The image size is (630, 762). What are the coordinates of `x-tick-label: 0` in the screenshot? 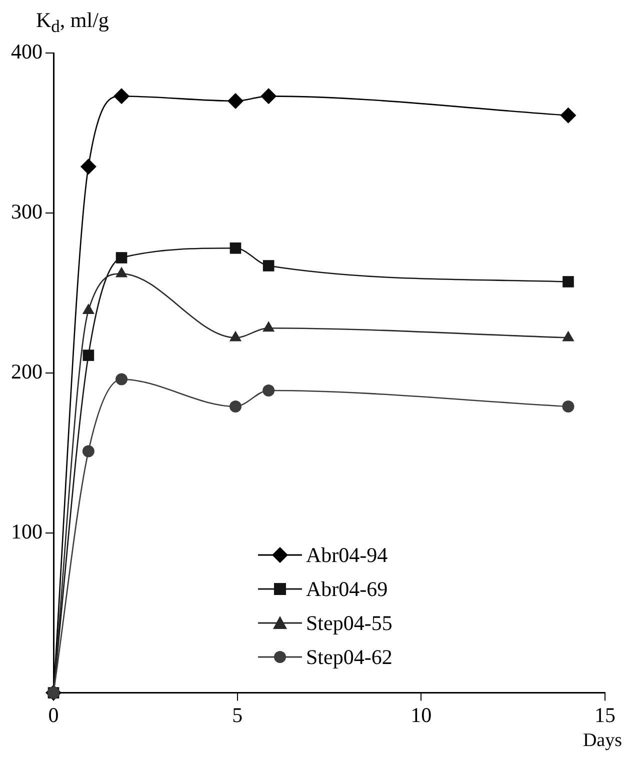 It's located at (53, 714).